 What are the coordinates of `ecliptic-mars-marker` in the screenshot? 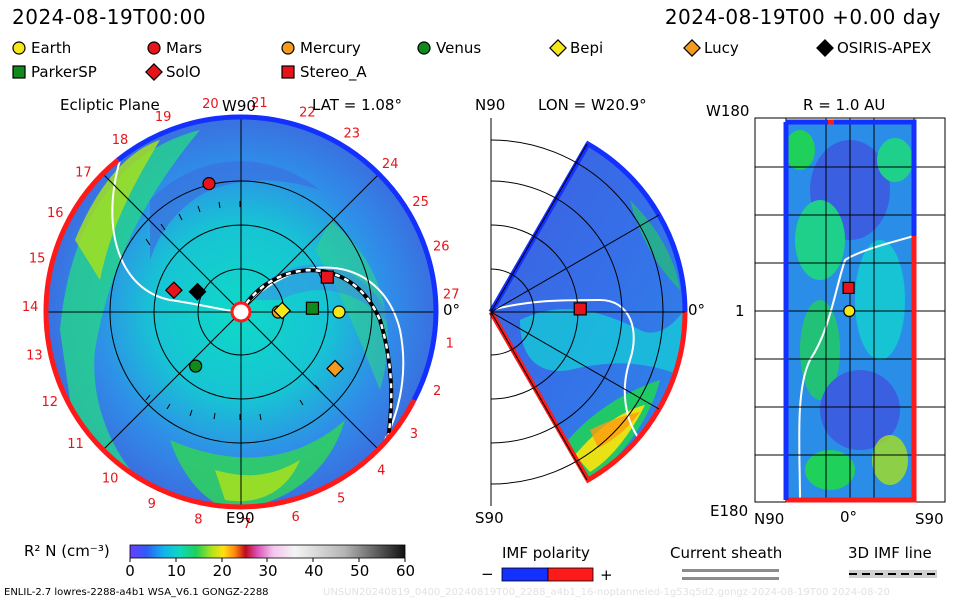 It's located at (209, 184).